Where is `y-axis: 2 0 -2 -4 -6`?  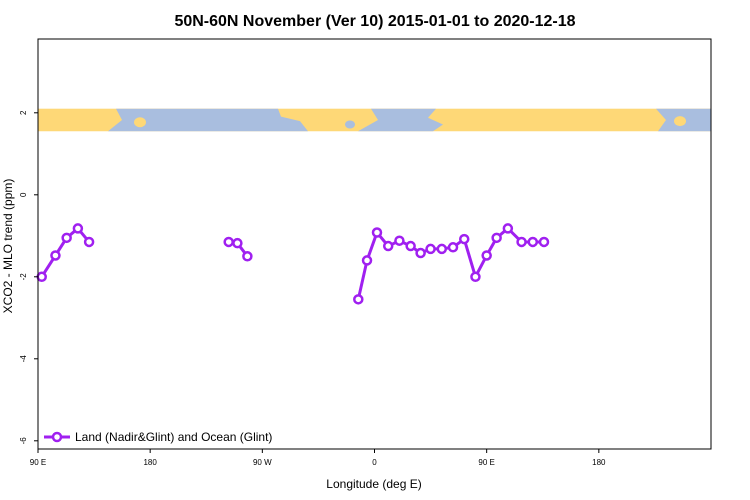
y-axis: 2 0 -2 -4 -6 is located at coordinates (28, 277).